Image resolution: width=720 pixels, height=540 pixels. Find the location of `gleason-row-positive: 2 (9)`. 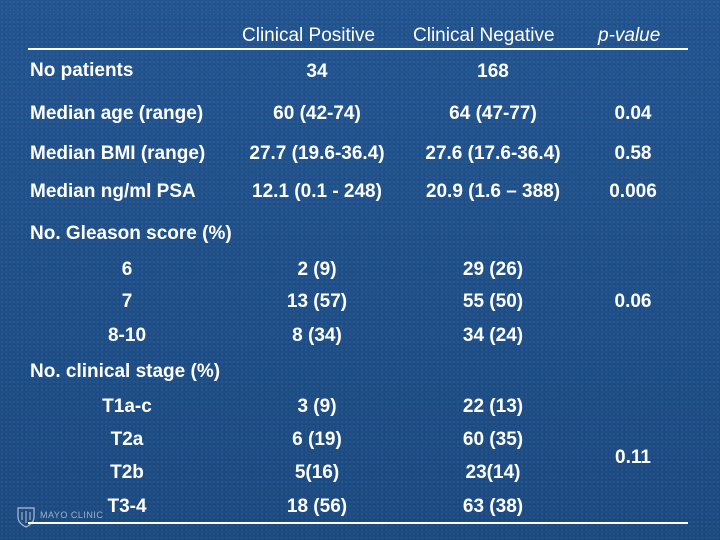

gleason-row-positive: 2 (9) is located at coordinates (317, 269).